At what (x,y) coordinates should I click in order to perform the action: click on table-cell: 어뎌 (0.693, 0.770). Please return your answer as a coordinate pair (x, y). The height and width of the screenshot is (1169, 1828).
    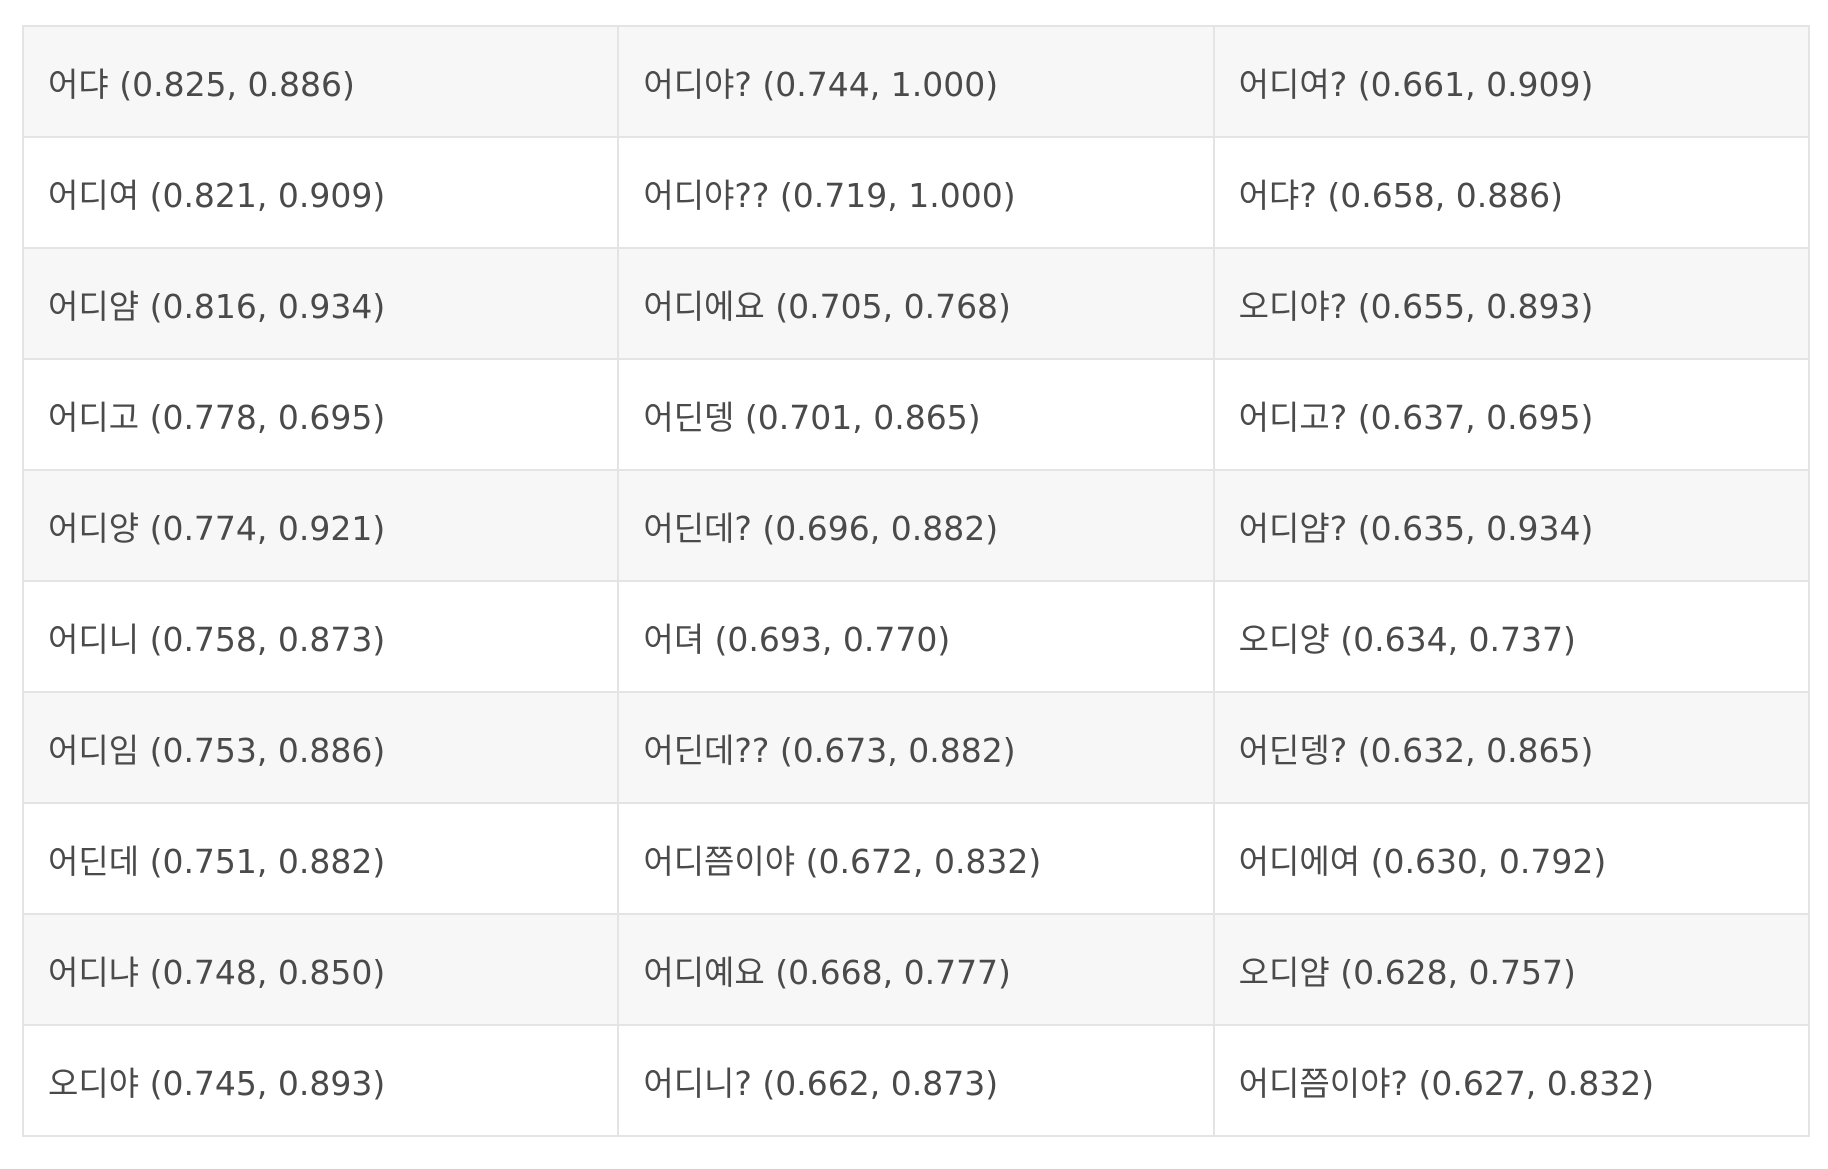
    Looking at the image, I should click on (916, 636).